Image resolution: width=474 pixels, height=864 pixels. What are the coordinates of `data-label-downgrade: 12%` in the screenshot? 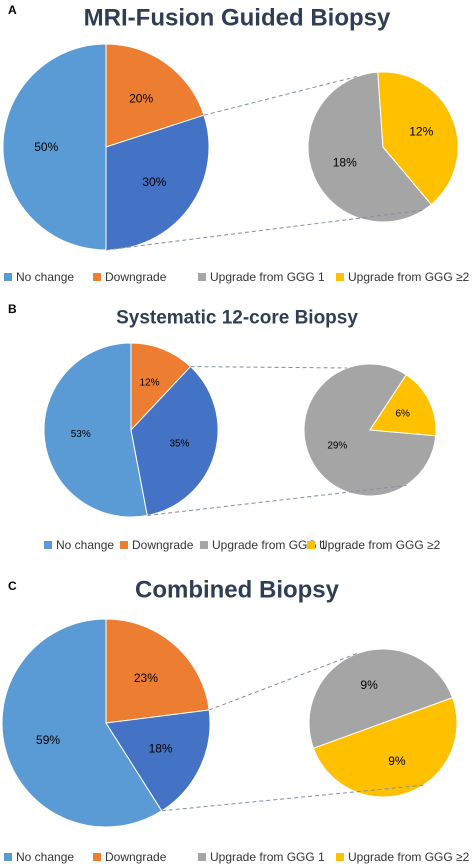 It's located at (150, 383).